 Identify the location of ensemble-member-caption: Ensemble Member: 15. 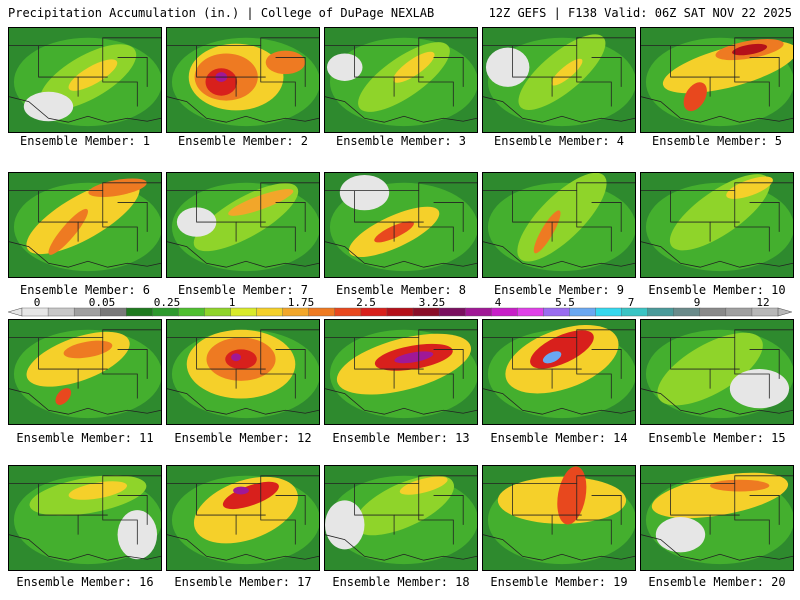
(717, 438).